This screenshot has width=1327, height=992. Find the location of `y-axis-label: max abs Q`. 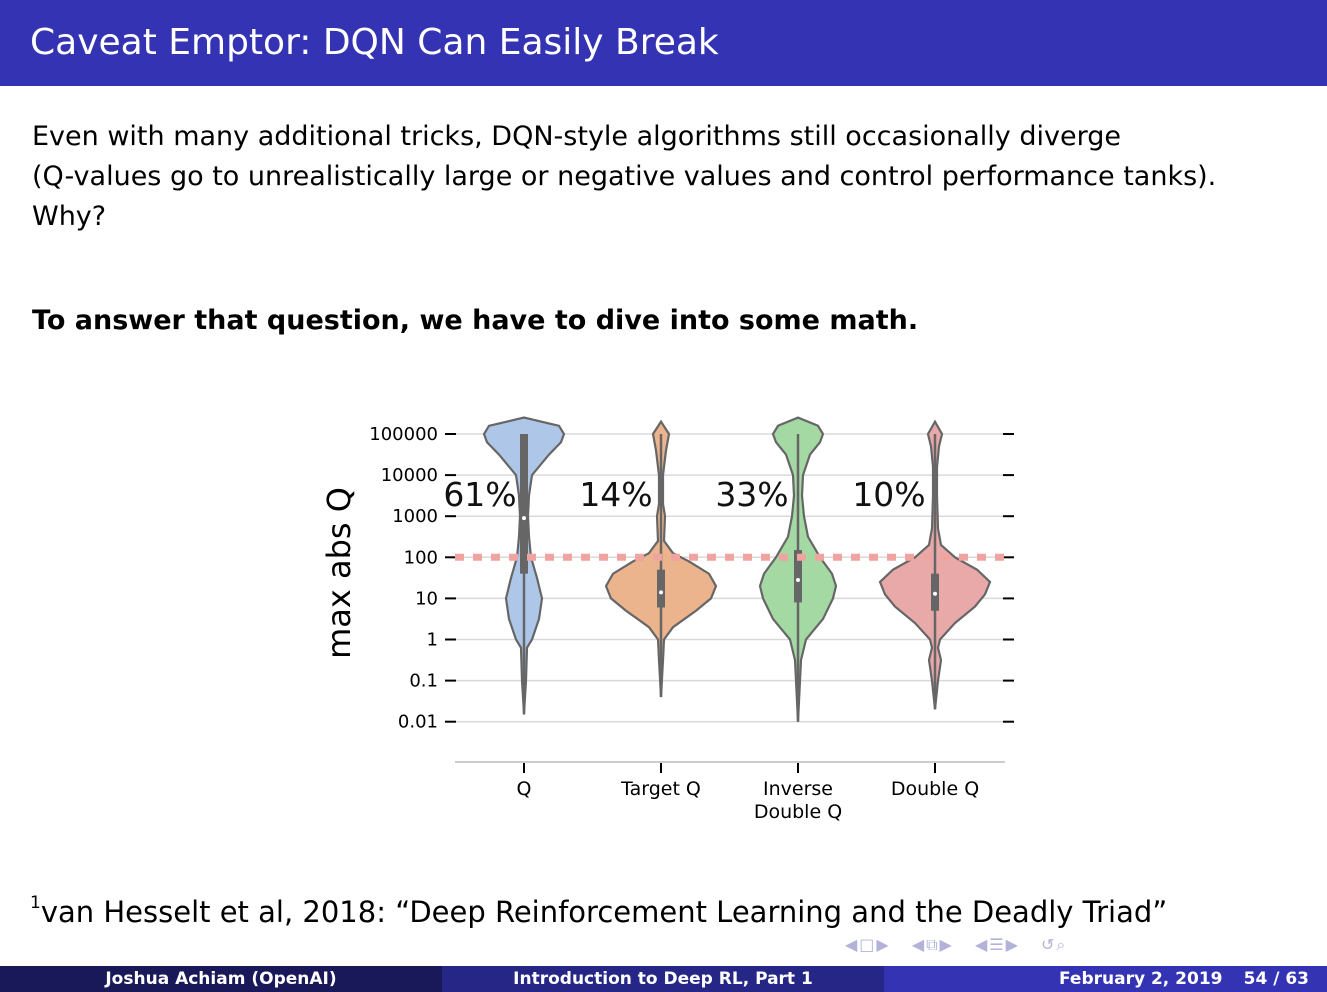

y-axis-label: max abs Q is located at coordinates (339, 573).